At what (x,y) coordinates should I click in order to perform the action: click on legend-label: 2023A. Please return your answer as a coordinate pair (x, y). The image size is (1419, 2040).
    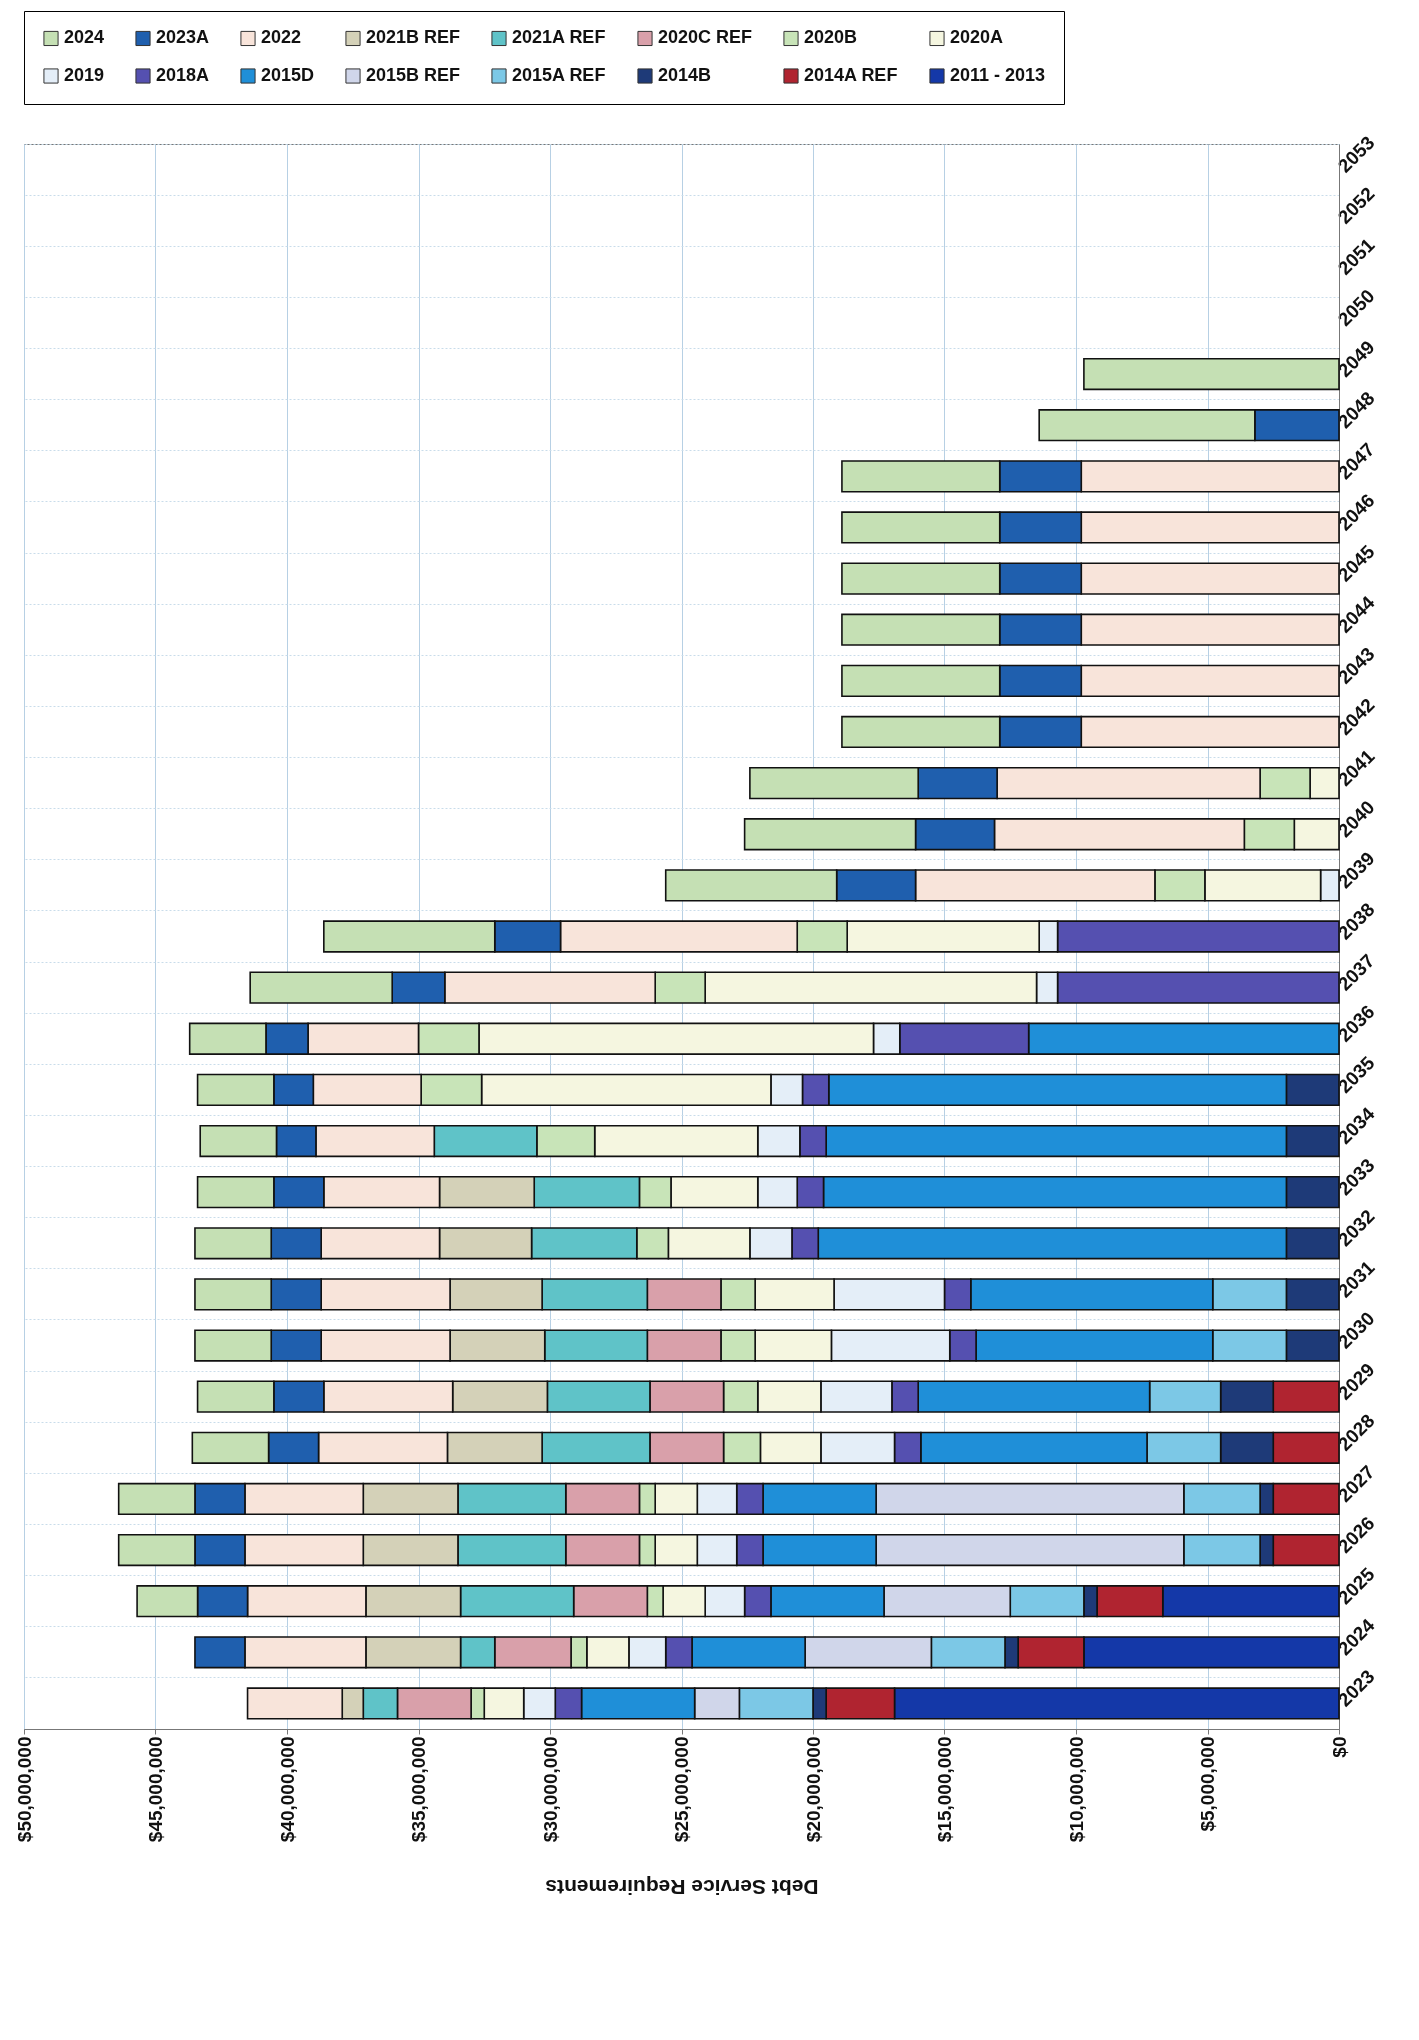
    Looking at the image, I should click on (183, 37).